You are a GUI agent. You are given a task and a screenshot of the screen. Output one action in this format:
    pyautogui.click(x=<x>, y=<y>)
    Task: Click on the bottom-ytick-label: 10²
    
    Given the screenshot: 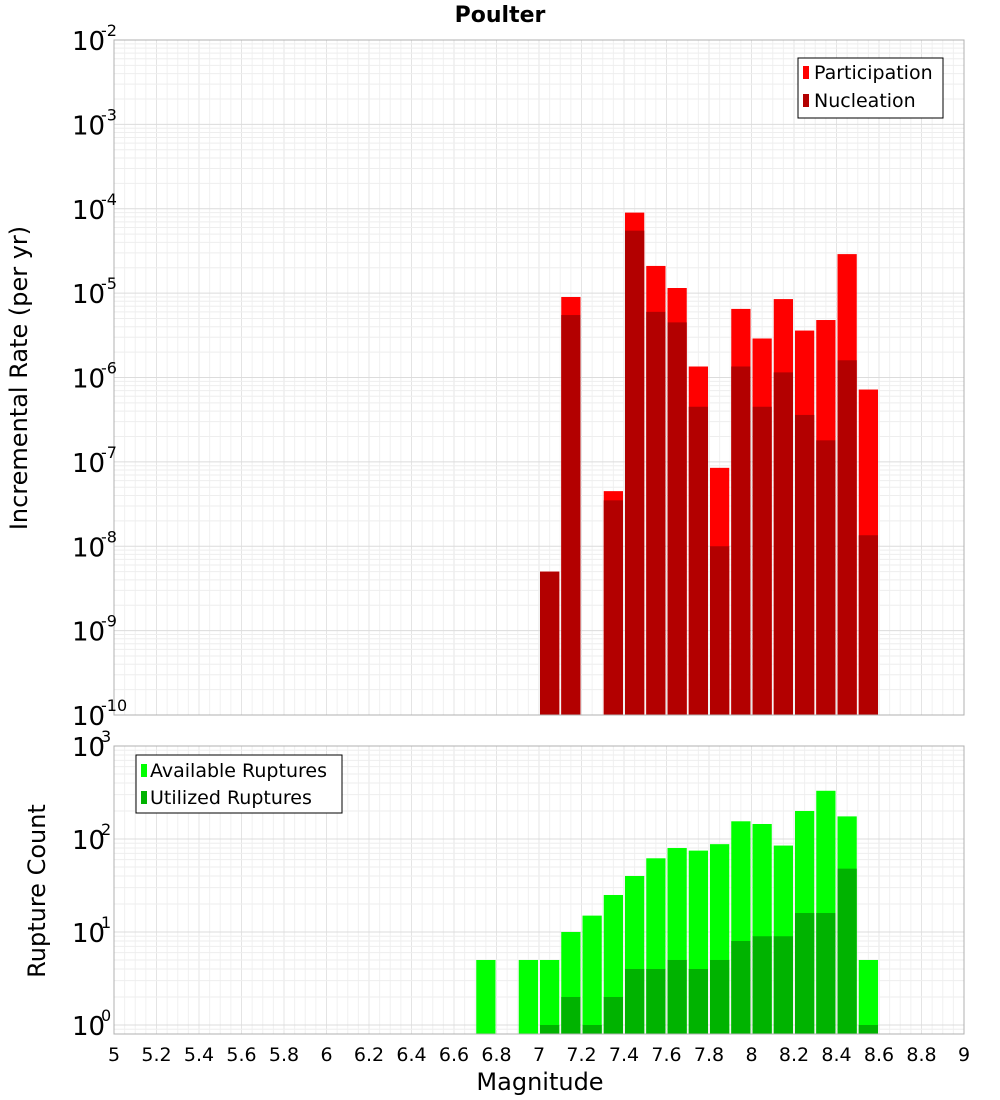 What is the action you would take?
    pyautogui.click(x=91, y=838)
    